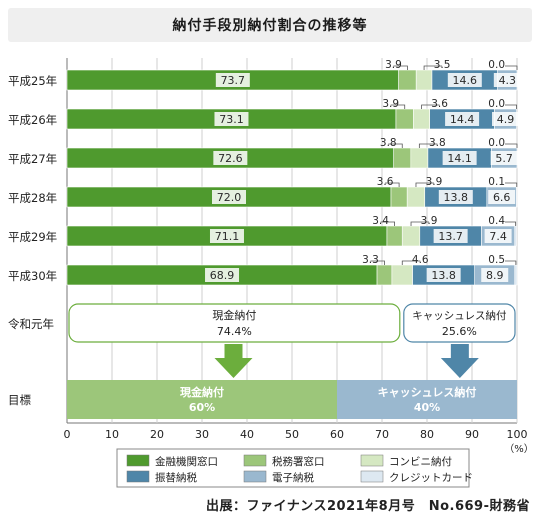  I want to click on category-label: 平成27年, so click(32, 159).